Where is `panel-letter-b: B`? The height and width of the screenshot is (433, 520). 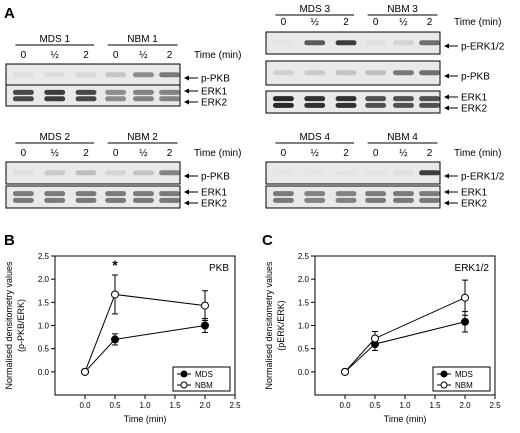
panel-letter-b: B is located at coordinates (9, 240).